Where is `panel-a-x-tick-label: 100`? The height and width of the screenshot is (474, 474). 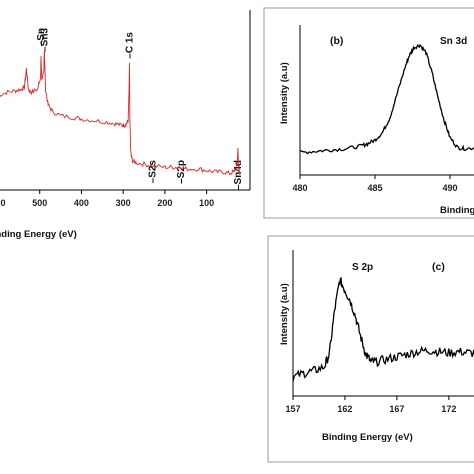 panel-a-x-tick-label: 100 is located at coordinates (206, 203).